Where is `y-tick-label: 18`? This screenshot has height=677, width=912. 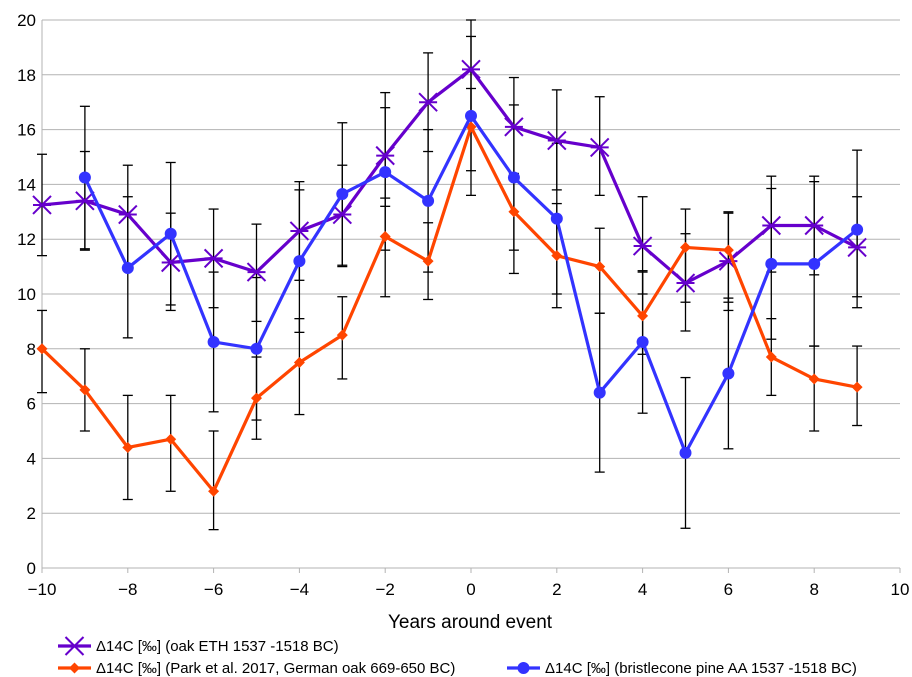 y-tick-label: 18 is located at coordinates (26, 75).